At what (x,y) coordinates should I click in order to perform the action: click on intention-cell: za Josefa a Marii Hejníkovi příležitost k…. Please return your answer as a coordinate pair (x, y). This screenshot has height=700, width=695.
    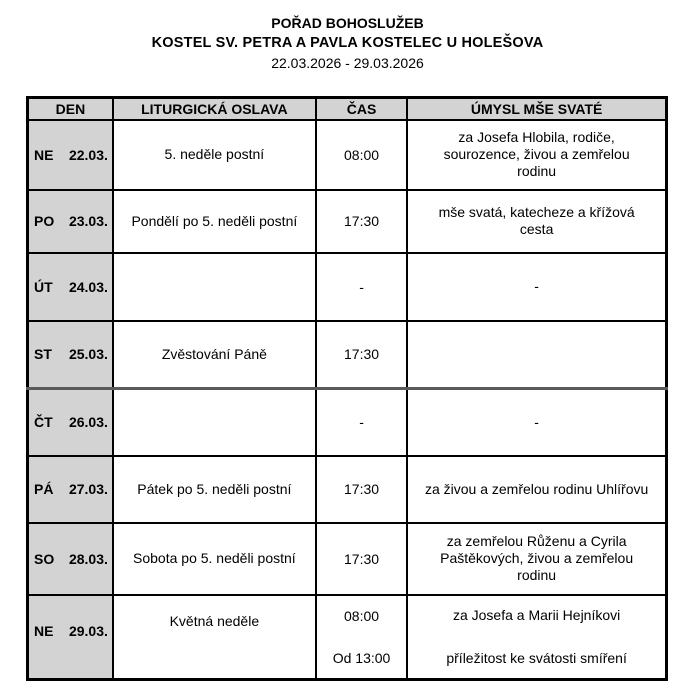
    Looking at the image, I should click on (537, 637).